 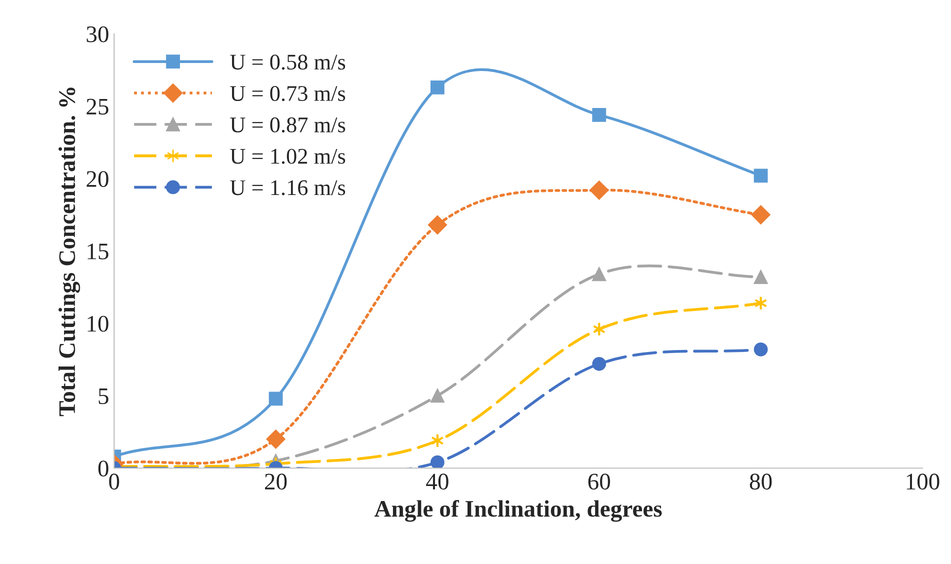 I want to click on legend-label: U = 0.58 m/s, so click(x=288, y=62).